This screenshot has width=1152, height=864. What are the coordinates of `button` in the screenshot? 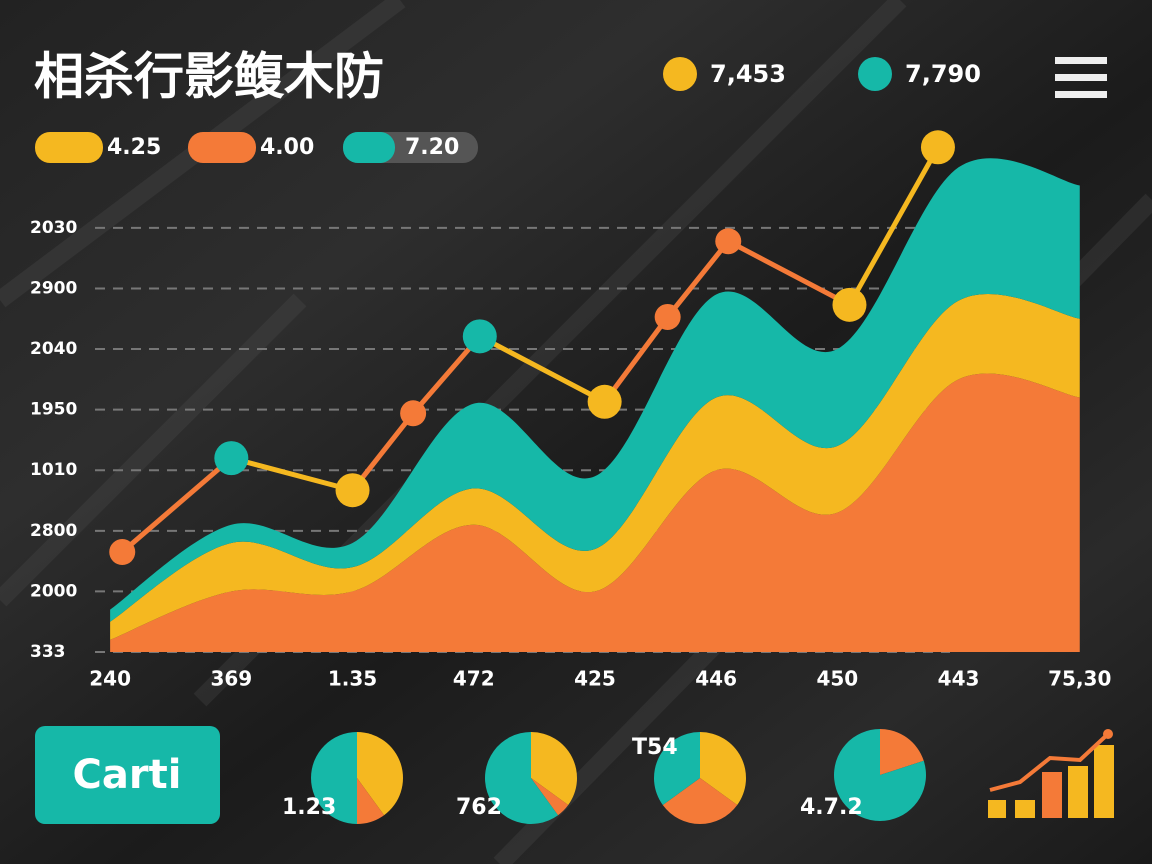 It's located at (127, 775).